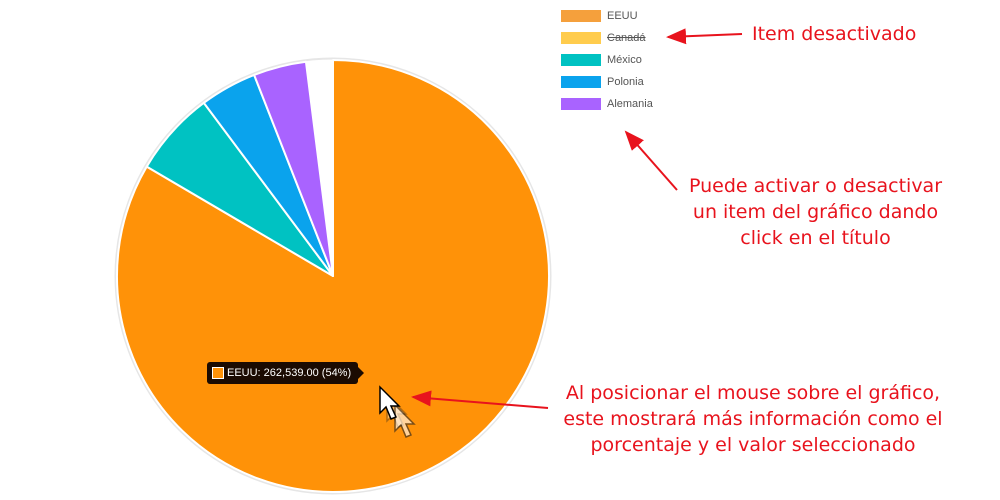 The height and width of the screenshot is (500, 1000). What do you see at coordinates (625, 82) in the screenshot?
I see `legend-label-polonia: Polonia` at bounding box center [625, 82].